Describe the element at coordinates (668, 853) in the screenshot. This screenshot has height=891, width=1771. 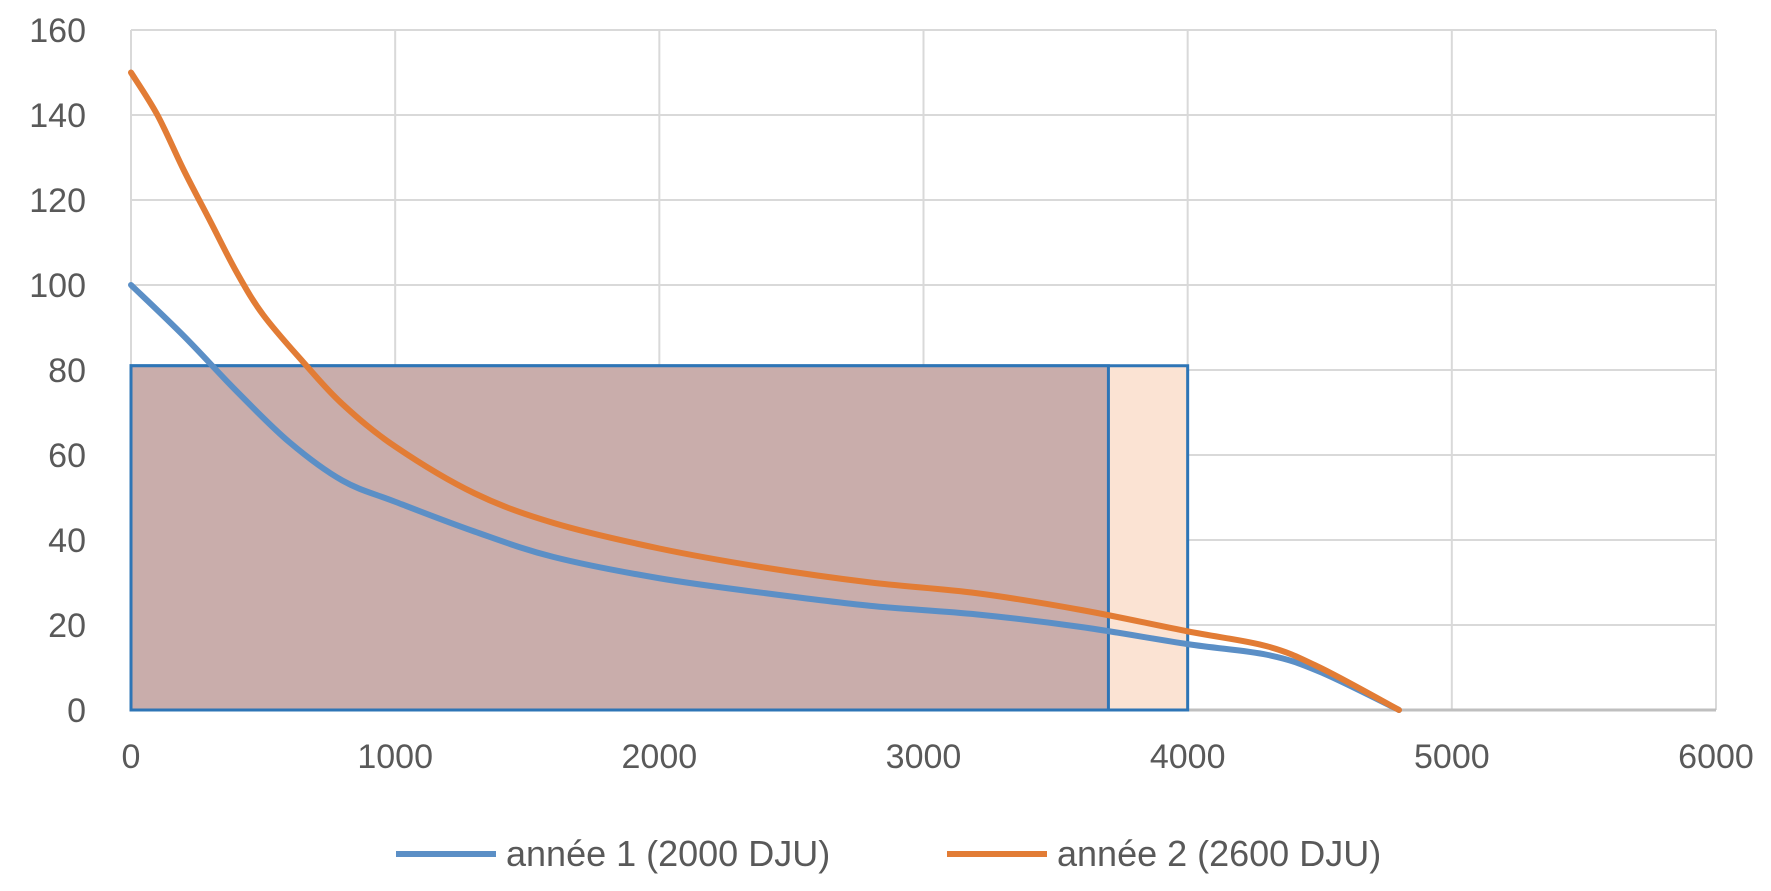
I see `legend-label-1: année 1 (2000 DJU)` at that location.